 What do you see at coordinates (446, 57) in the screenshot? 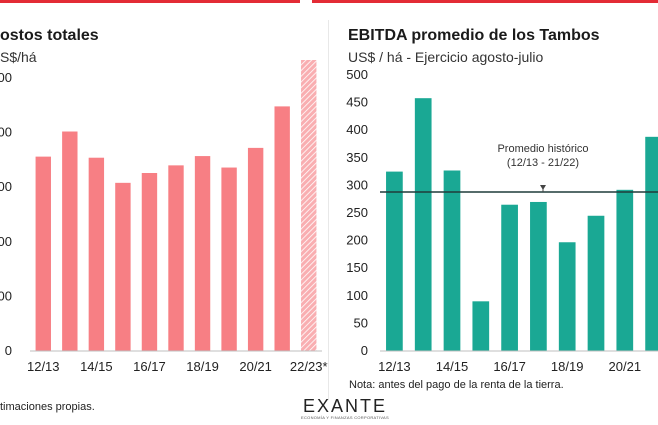
I see `right-chart-subtitle: US$ / há - Ejercicio agosto-julio` at bounding box center [446, 57].